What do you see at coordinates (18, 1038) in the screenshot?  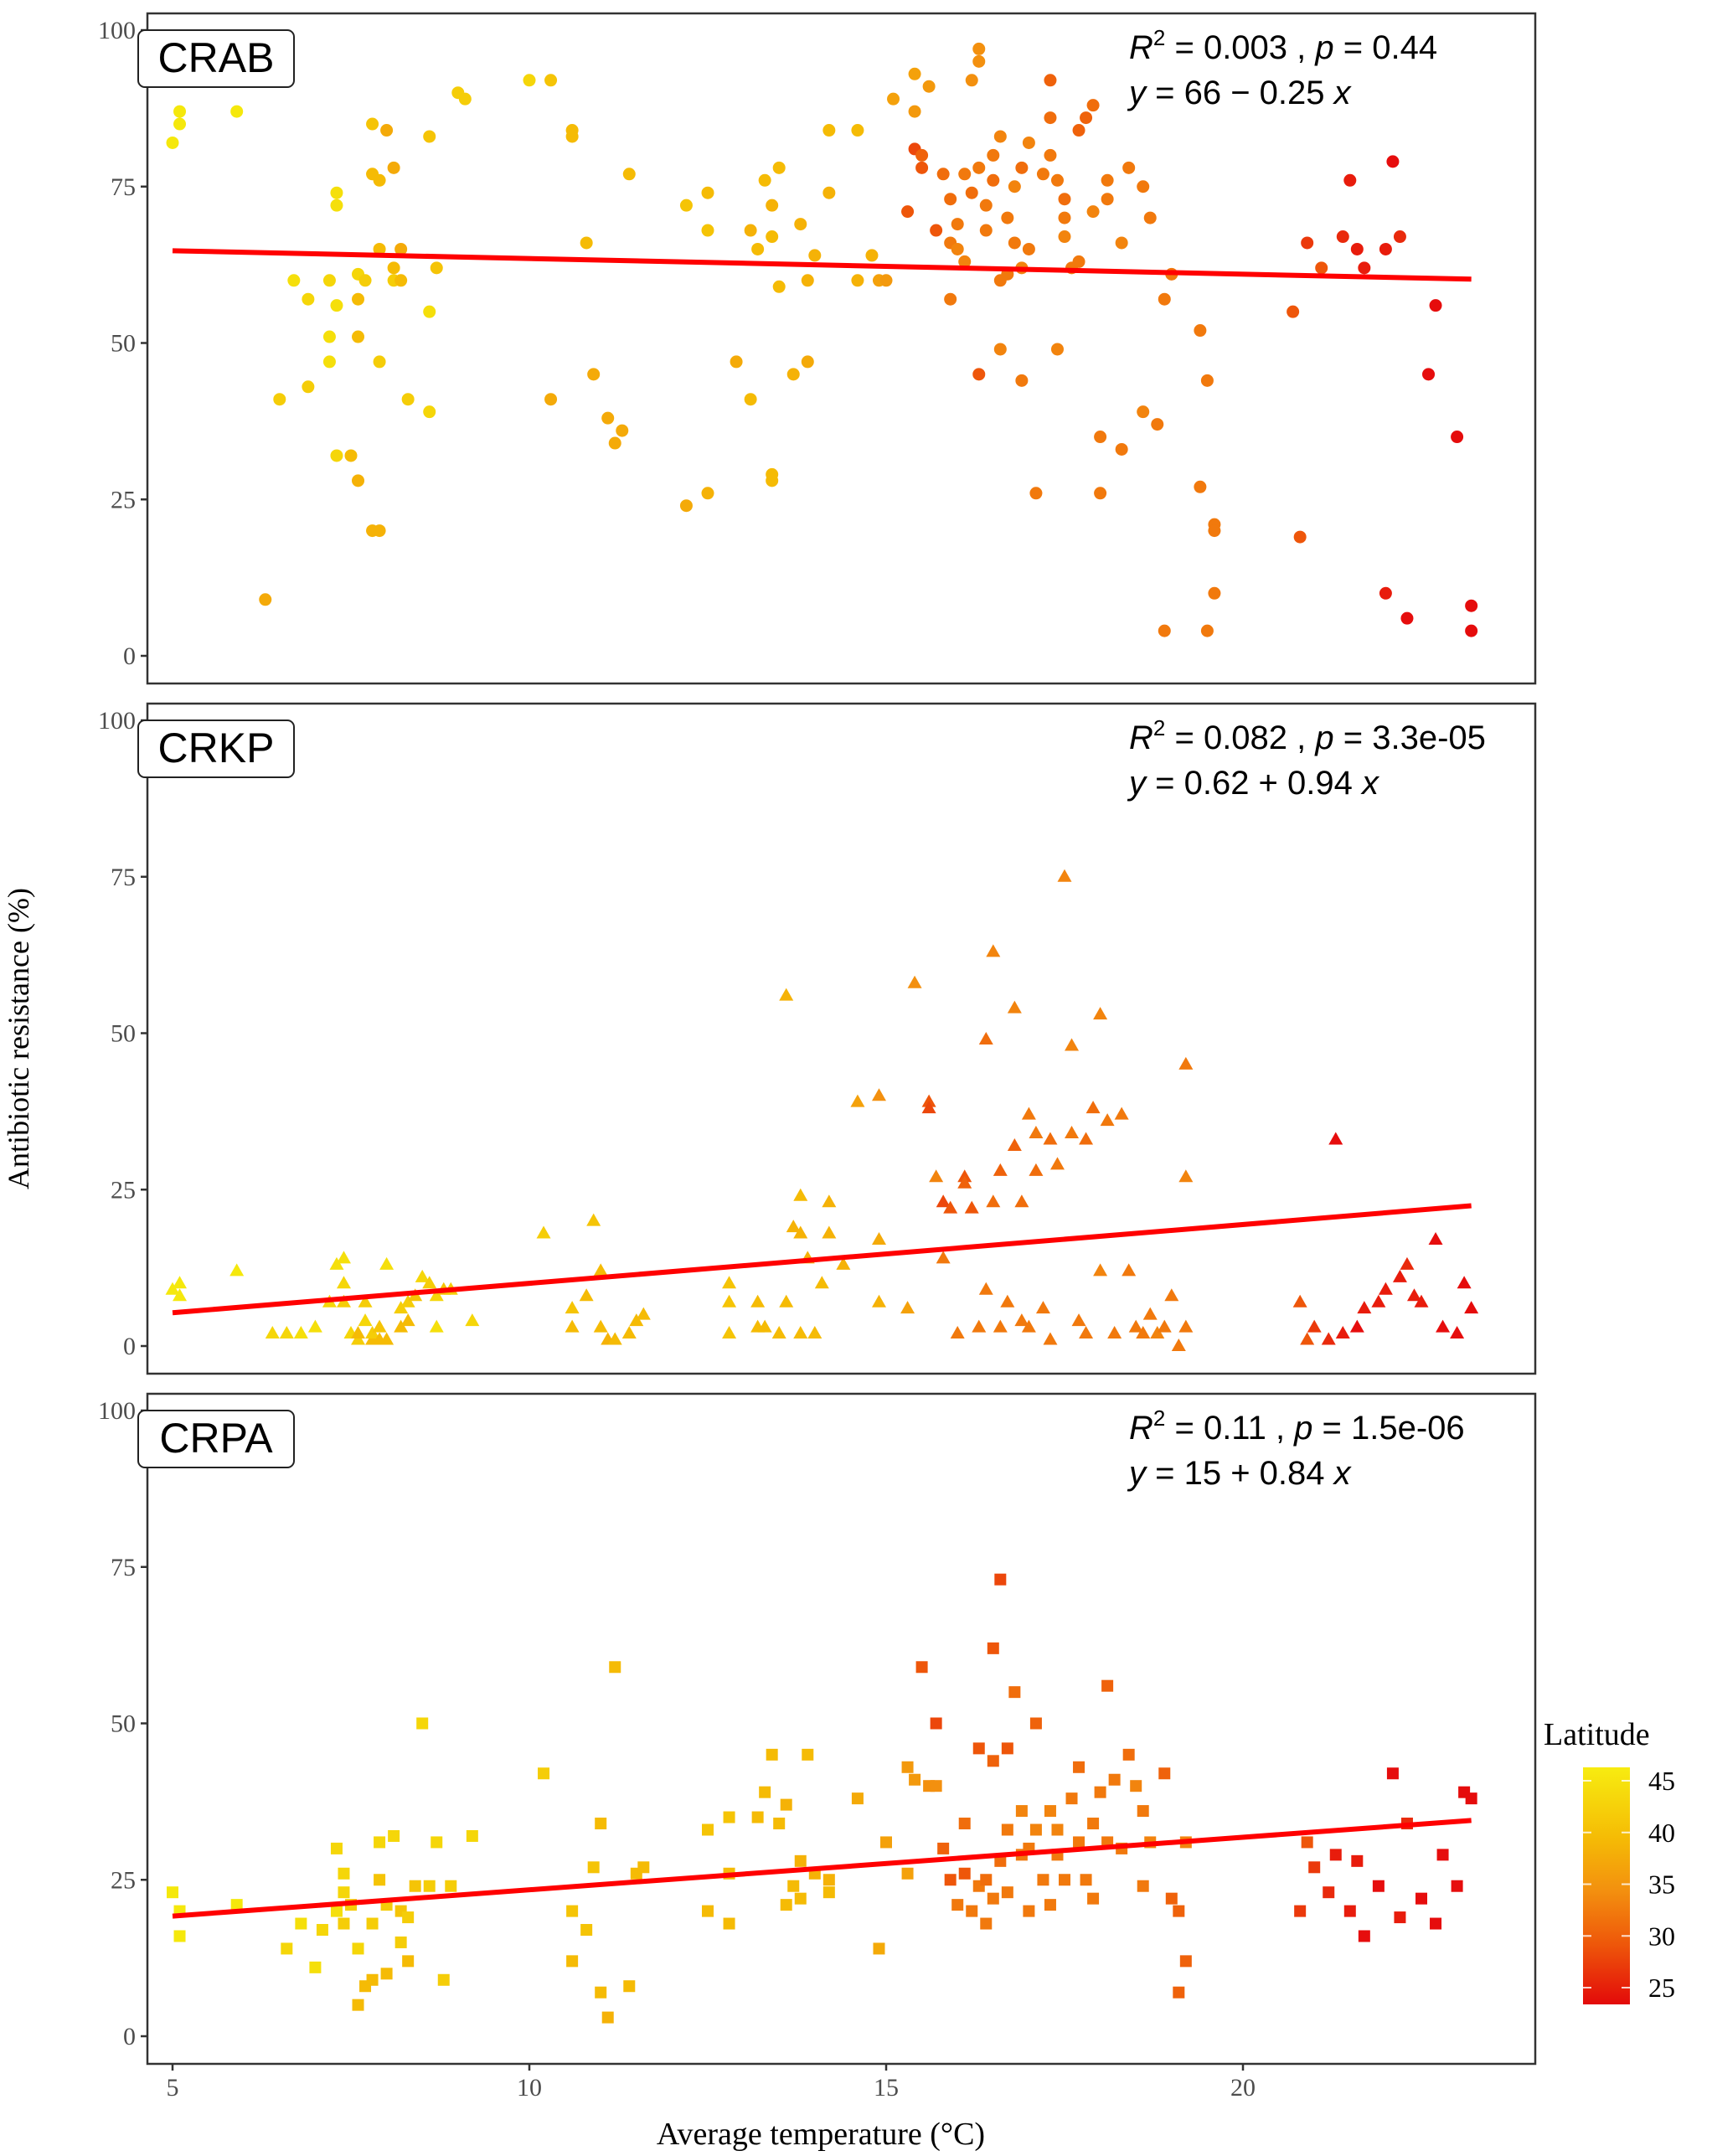 I see `y-axis-title: Antibiotic resistance (%)` at bounding box center [18, 1038].